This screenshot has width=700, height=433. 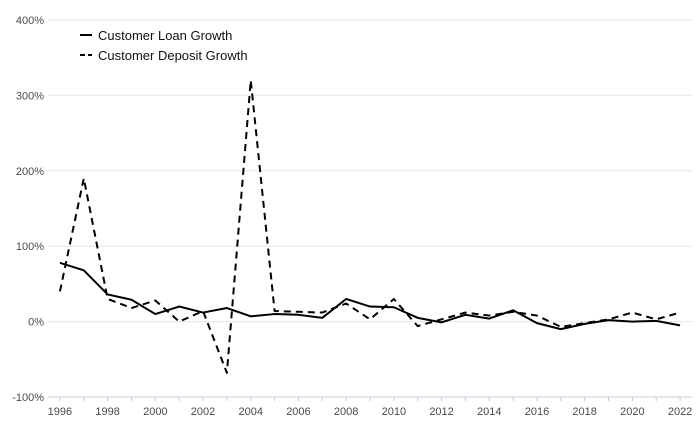 What do you see at coordinates (60, 412) in the screenshot?
I see `x-tick-label: 1996` at bounding box center [60, 412].